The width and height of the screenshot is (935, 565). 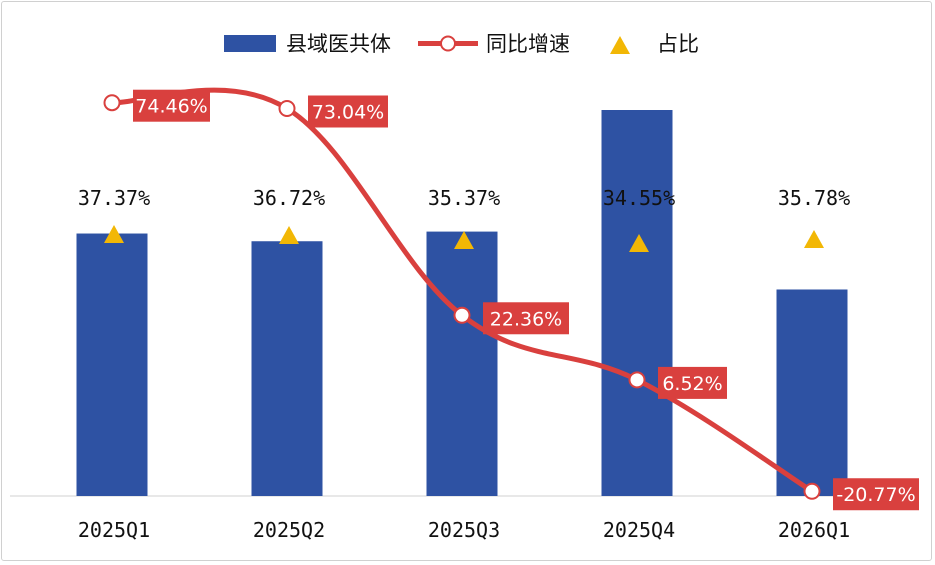 I want to click on x-tick-2026Q1: 2026Q1, so click(x=814, y=530).